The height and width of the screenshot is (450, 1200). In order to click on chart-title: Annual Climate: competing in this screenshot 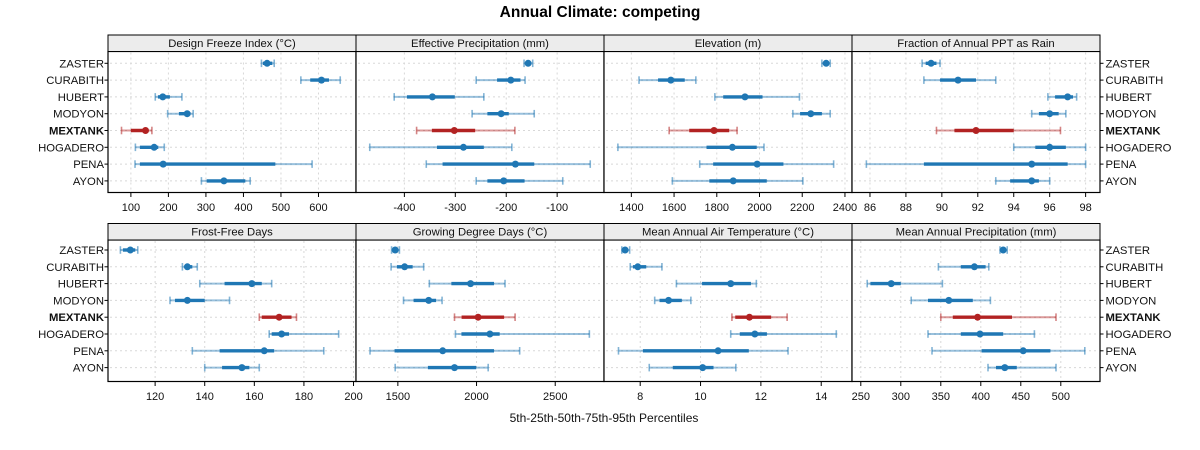, I will do `click(600, 12)`.